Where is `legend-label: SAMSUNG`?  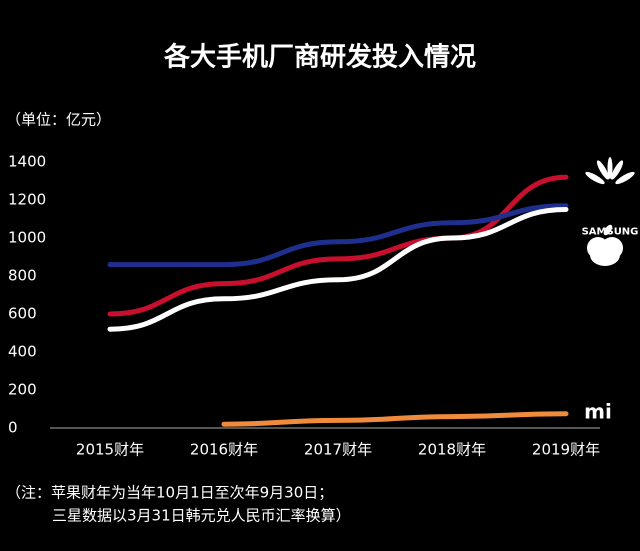 legend-label: SAMSUNG is located at coordinates (610, 232).